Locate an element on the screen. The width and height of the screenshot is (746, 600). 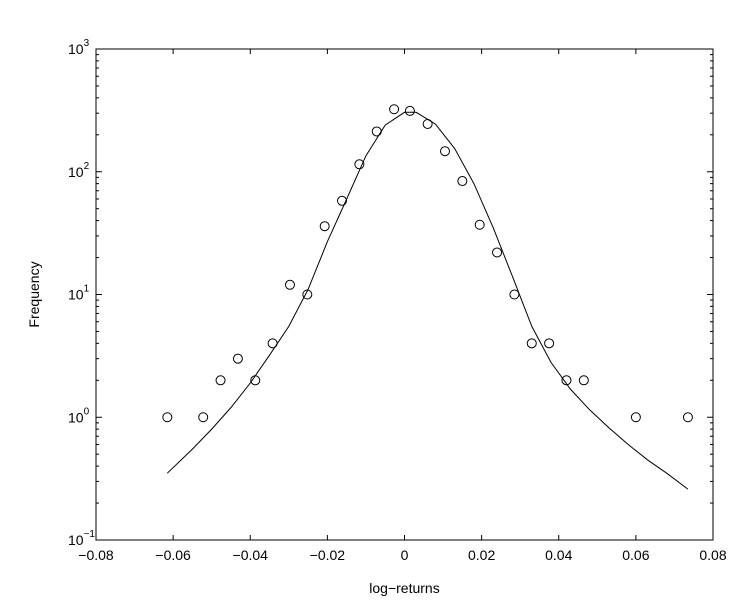
x-tick-label: −0.08 is located at coordinates (96, 555).